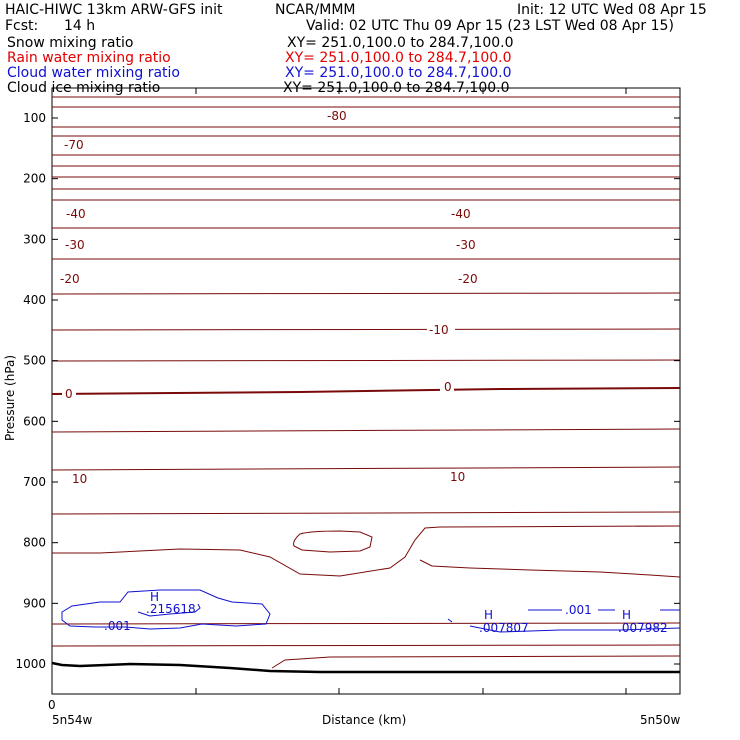  What do you see at coordinates (364, 720) in the screenshot?
I see `x-axis-title: Distance (km)` at bounding box center [364, 720].